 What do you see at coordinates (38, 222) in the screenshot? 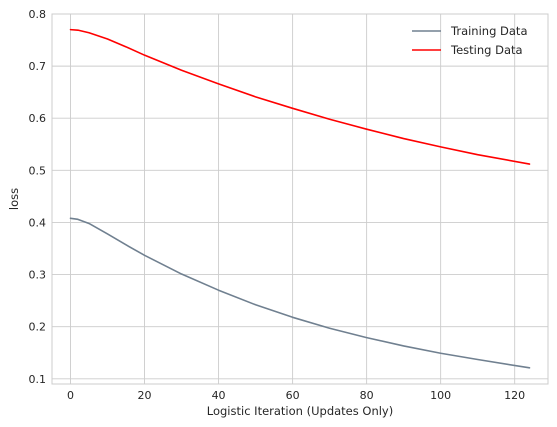
I see `y-tick-label: 0.4` at bounding box center [38, 222].